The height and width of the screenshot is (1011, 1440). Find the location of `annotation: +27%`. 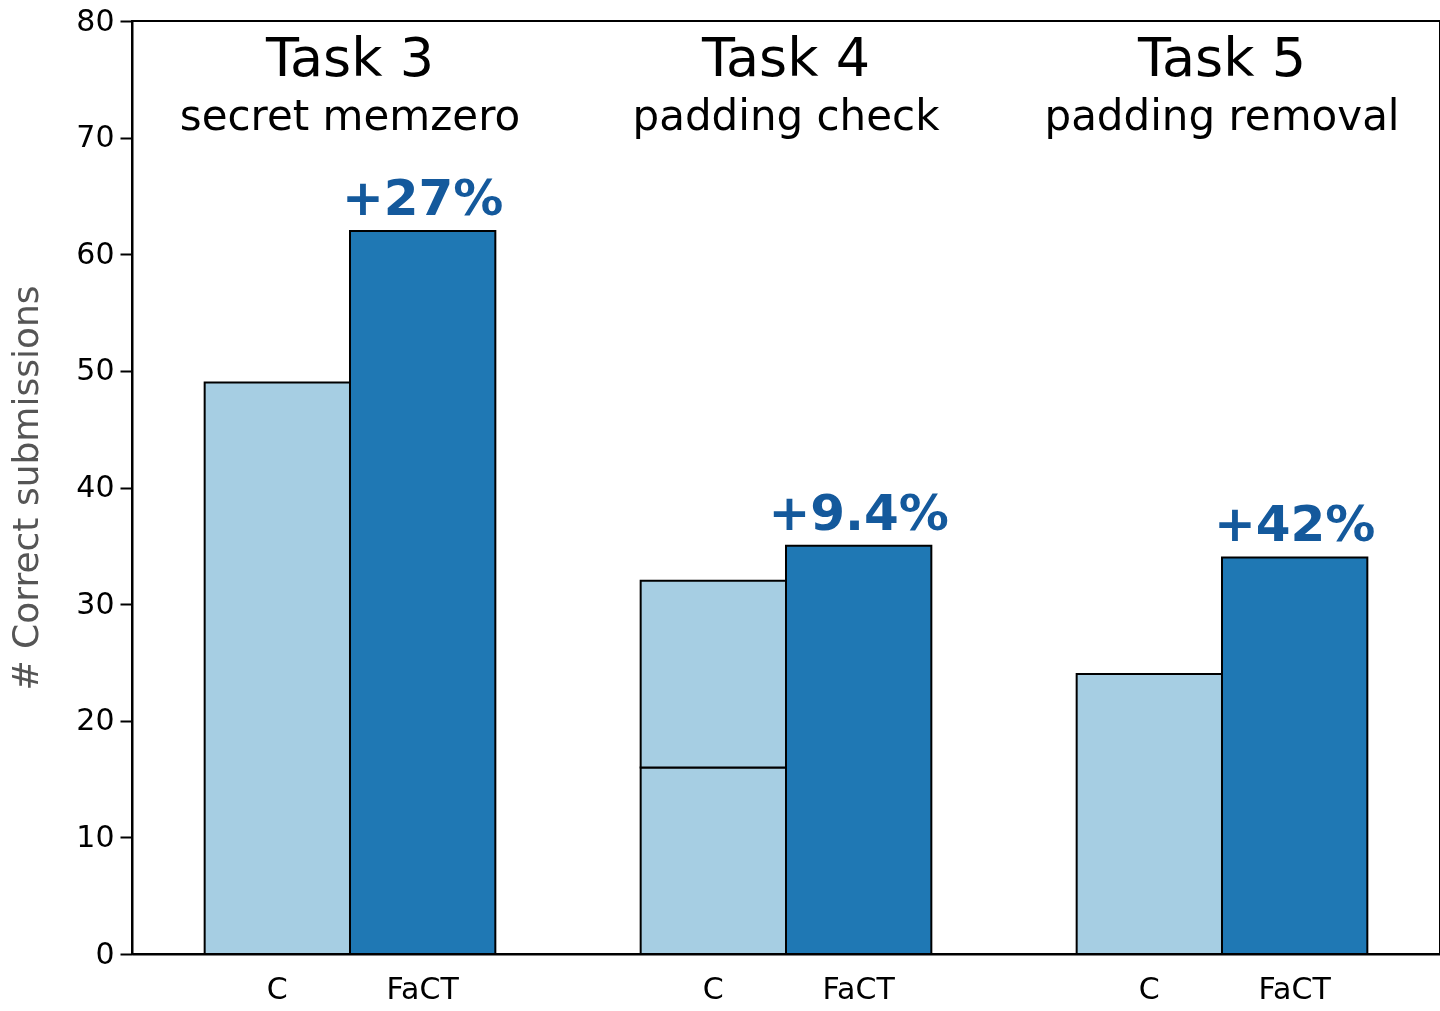

annotation: +27% is located at coordinates (422, 197).